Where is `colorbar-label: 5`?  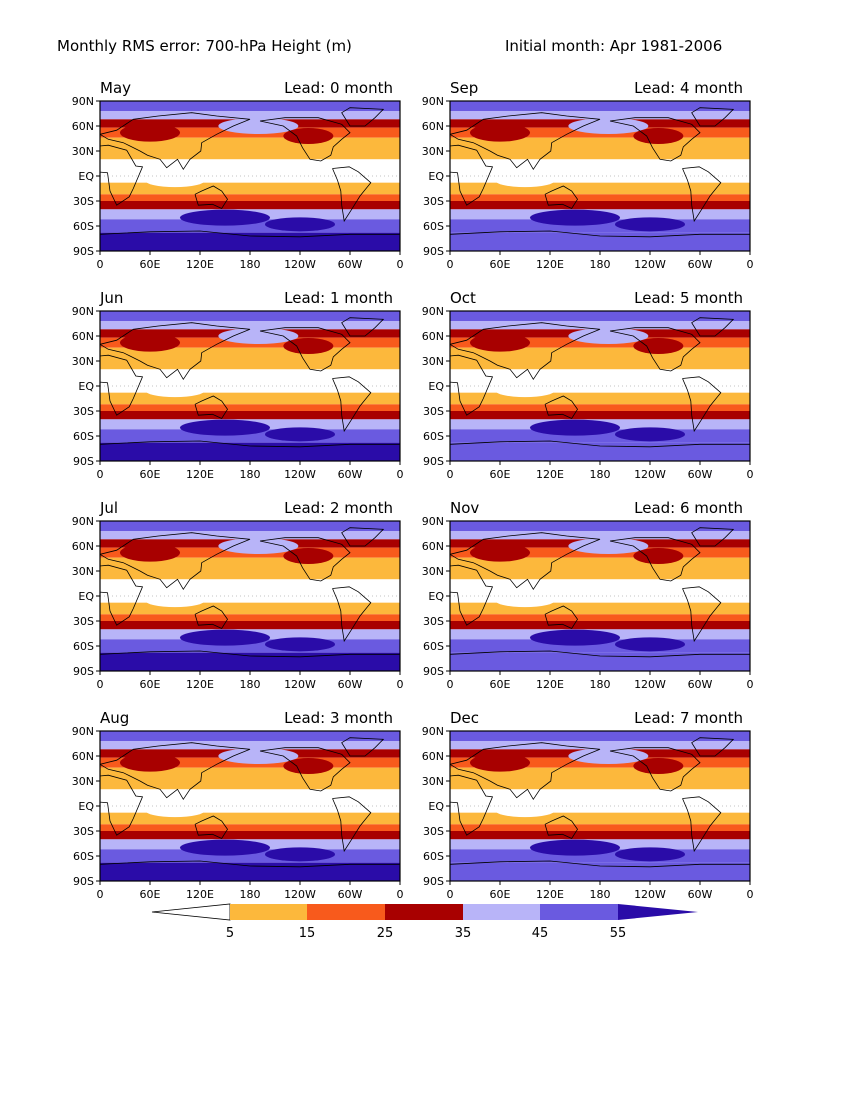
colorbar-label: 5 is located at coordinates (230, 933).